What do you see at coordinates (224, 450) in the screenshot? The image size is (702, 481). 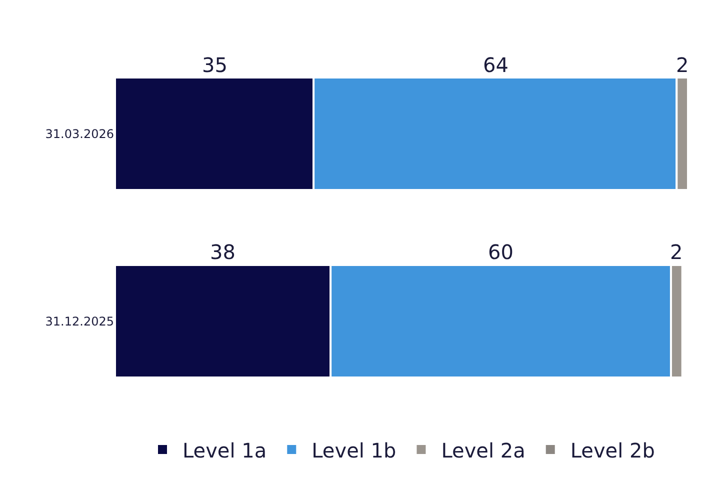 I see `legend-label: Level 1a` at bounding box center [224, 450].